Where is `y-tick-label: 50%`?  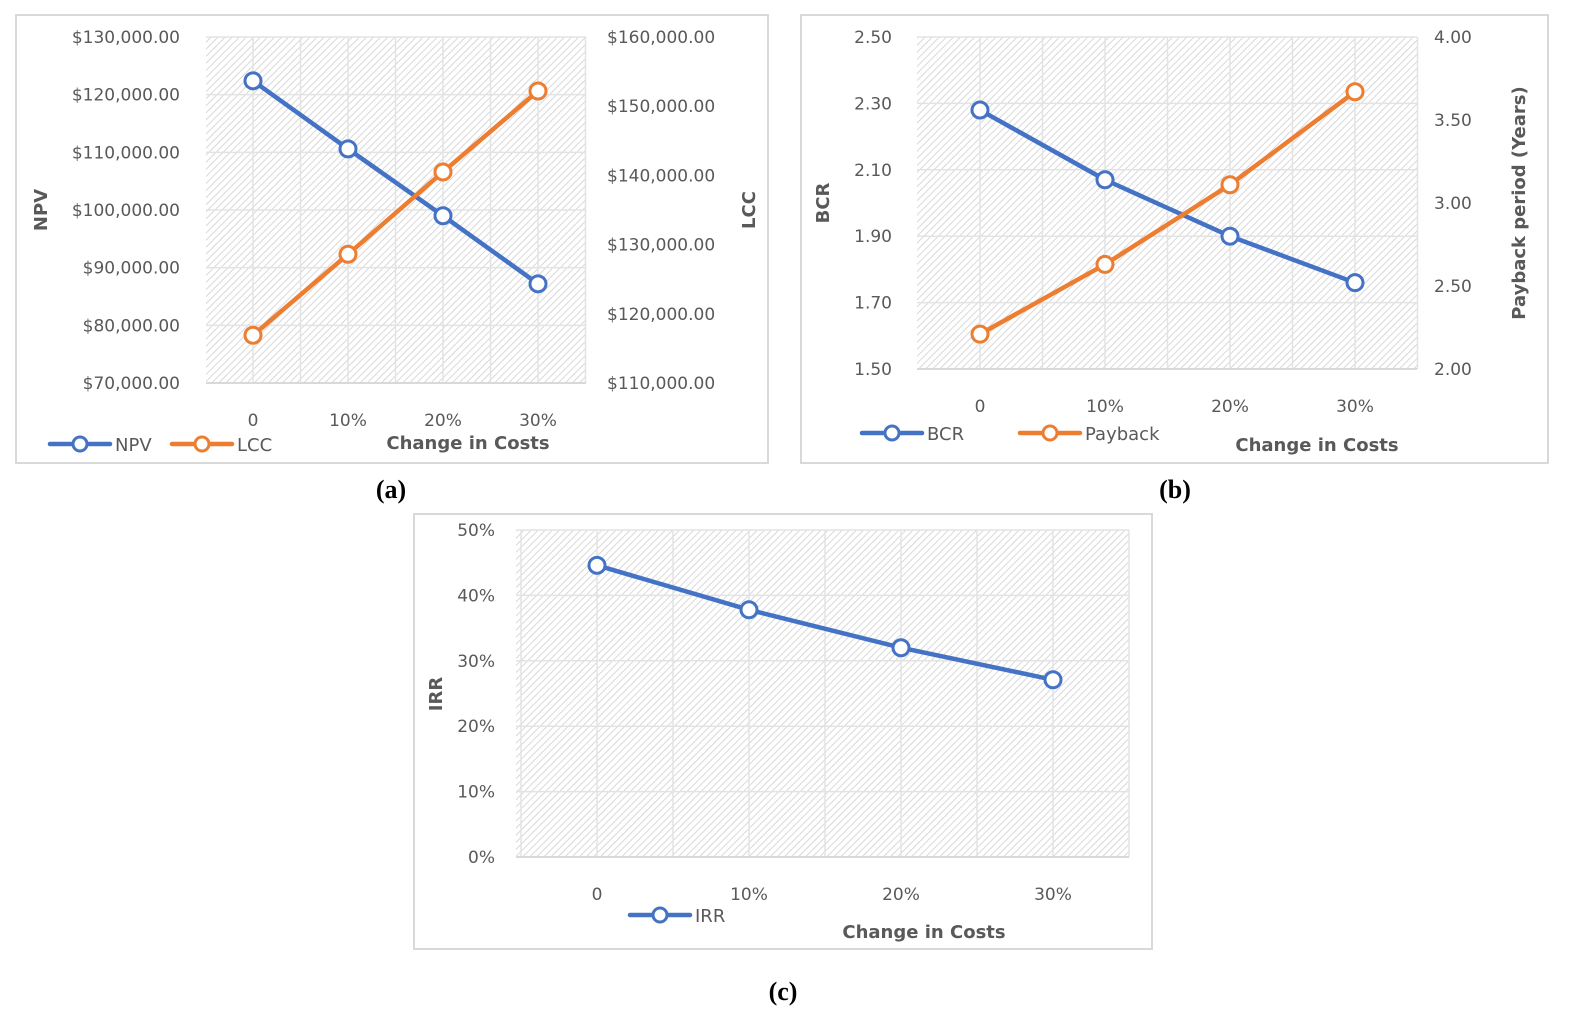 y-tick-label: 50% is located at coordinates (476, 531).